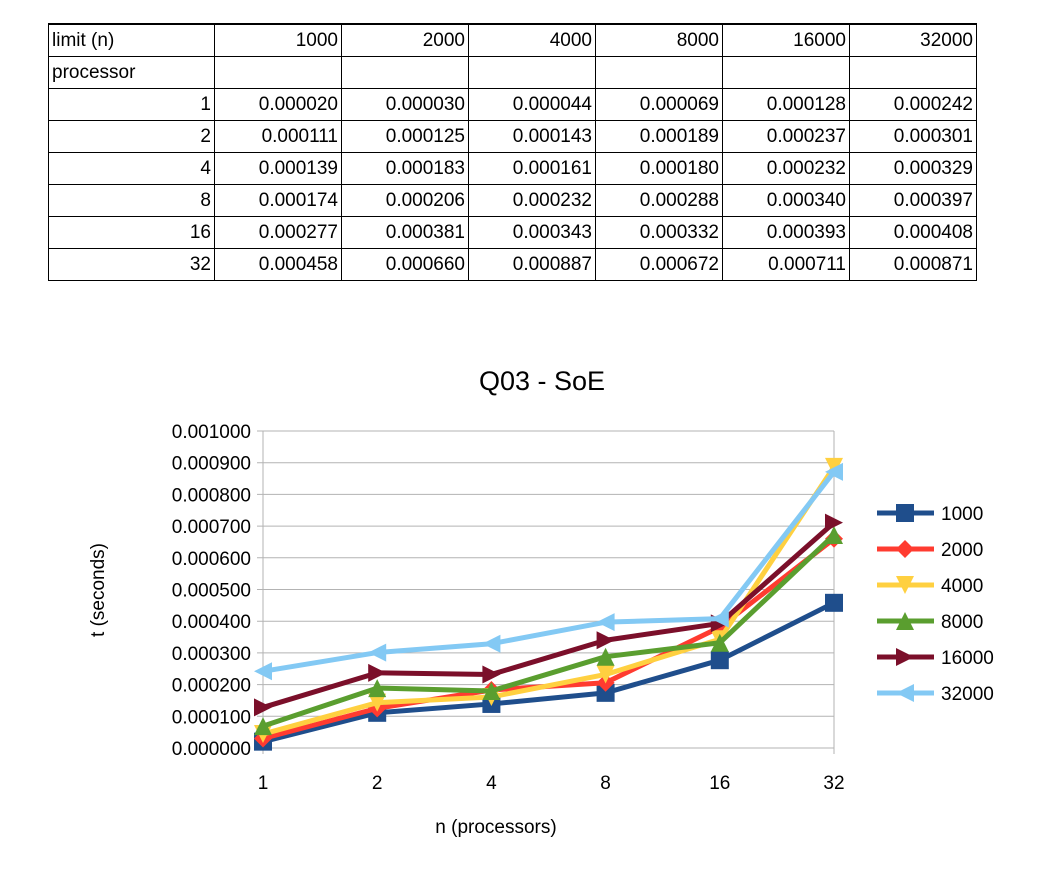  Describe the element at coordinates (278, 104) in the screenshot. I see `value-cell: 0.000020` at that location.